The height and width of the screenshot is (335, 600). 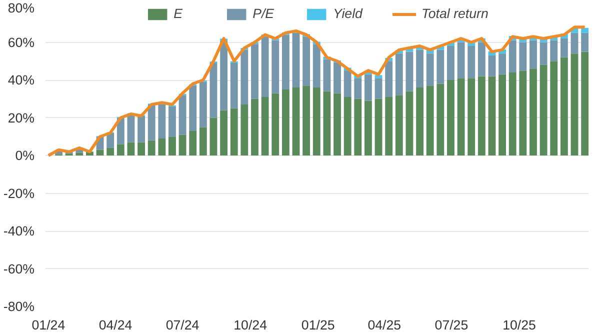 What do you see at coordinates (19, 268) in the screenshot?
I see `y-tick-label: -60%` at bounding box center [19, 268].